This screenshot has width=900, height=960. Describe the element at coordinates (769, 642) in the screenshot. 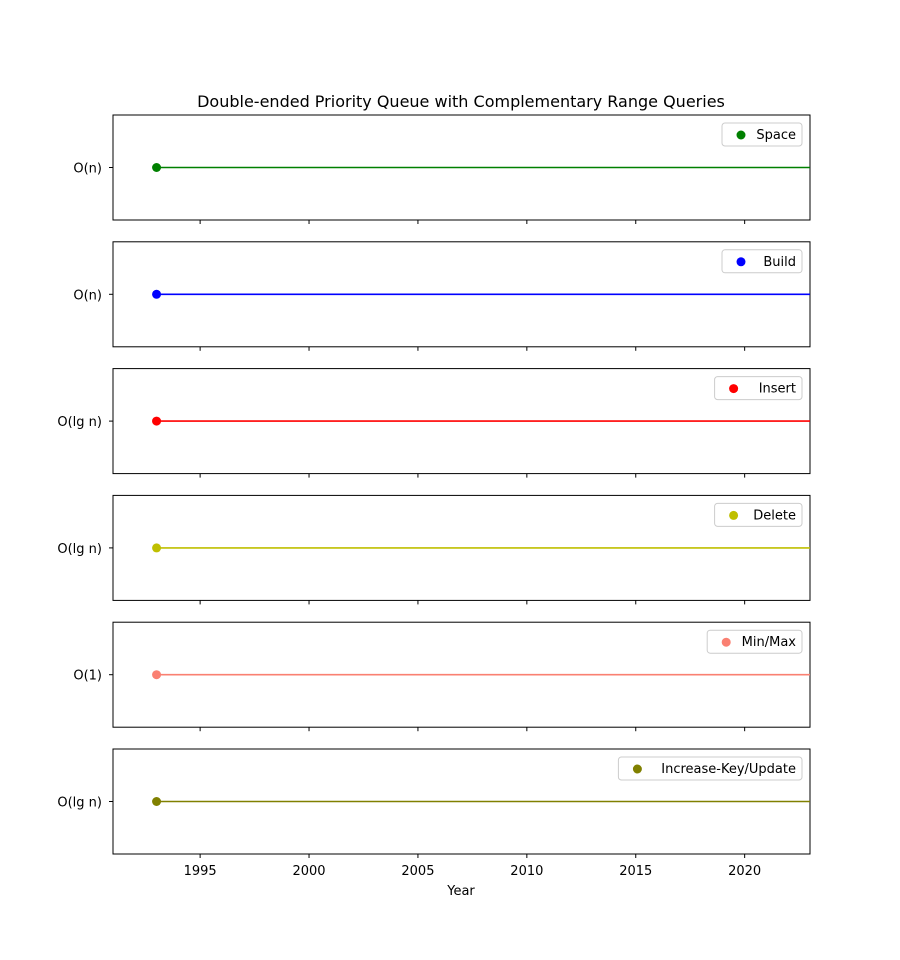

I see `legend-label: Min/Max` at that location.